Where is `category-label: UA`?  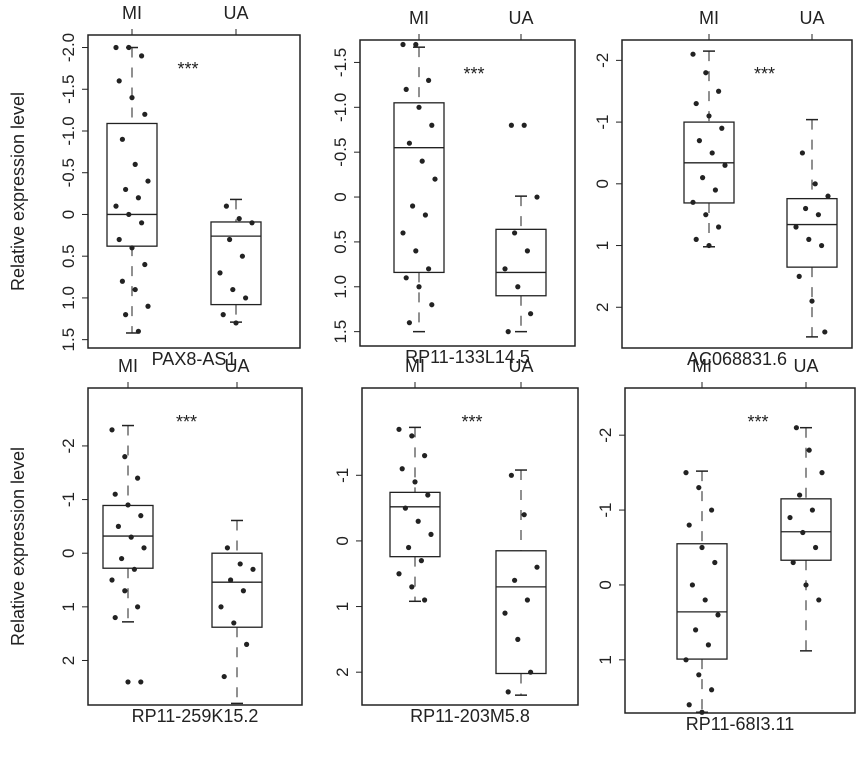 category-label: UA is located at coordinates (520, 366).